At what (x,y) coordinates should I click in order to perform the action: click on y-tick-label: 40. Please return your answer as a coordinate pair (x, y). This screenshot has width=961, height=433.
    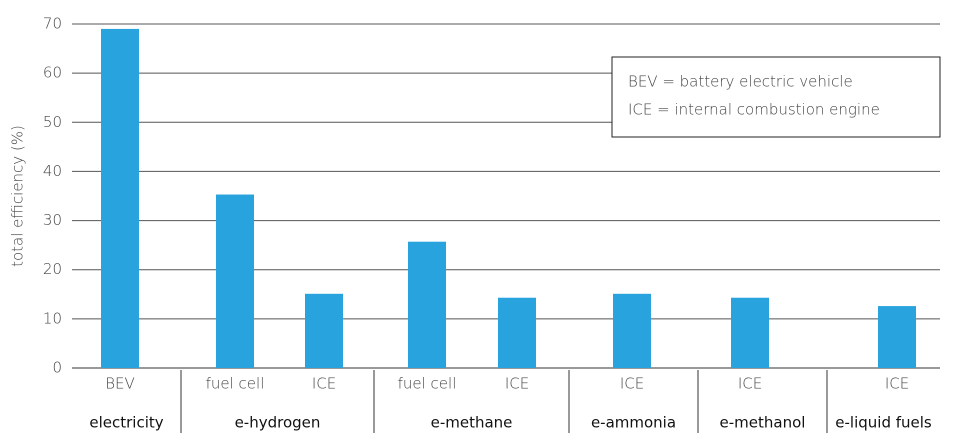
    Looking at the image, I should click on (52, 171).